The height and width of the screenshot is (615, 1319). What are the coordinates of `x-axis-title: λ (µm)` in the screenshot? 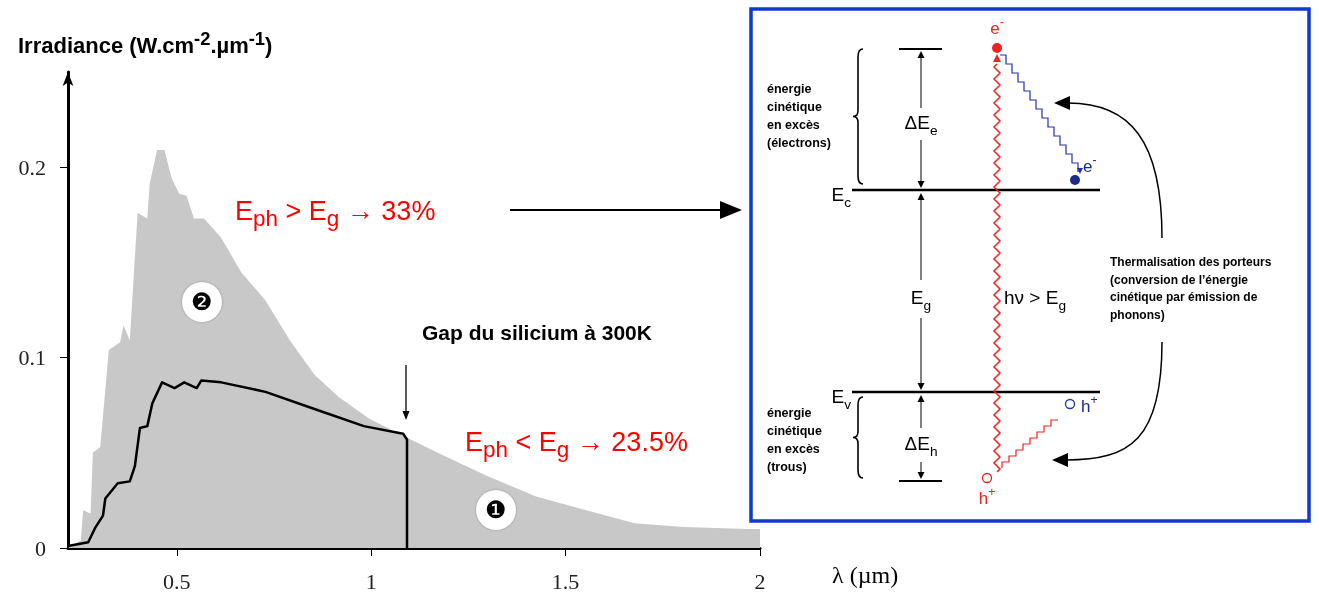 It's located at (865, 575).